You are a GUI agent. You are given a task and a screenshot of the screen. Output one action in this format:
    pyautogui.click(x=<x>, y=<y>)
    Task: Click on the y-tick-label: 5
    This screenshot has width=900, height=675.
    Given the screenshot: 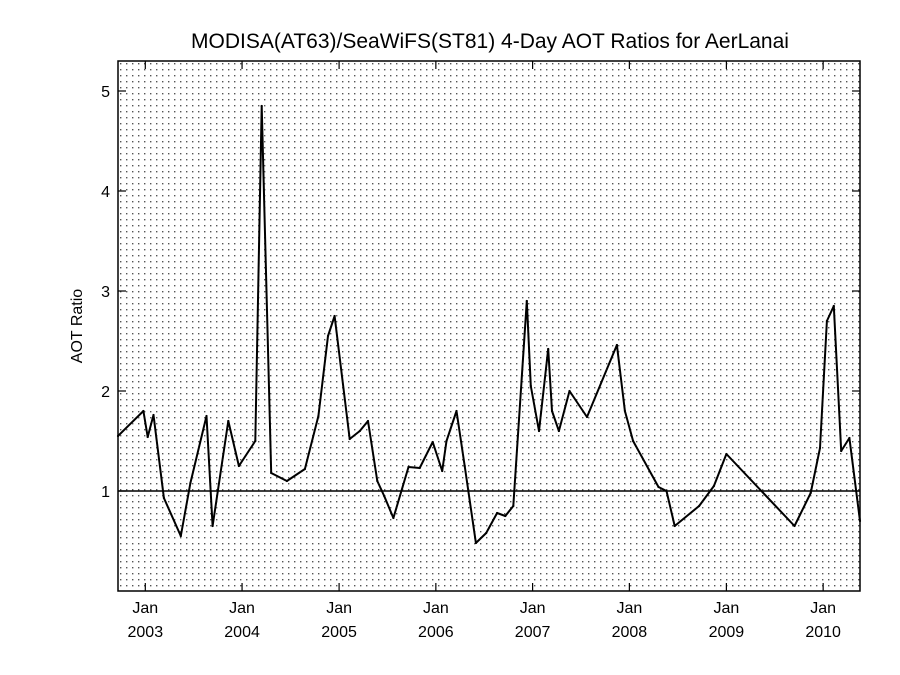 What is the action you would take?
    pyautogui.click(x=105, y=92)
    